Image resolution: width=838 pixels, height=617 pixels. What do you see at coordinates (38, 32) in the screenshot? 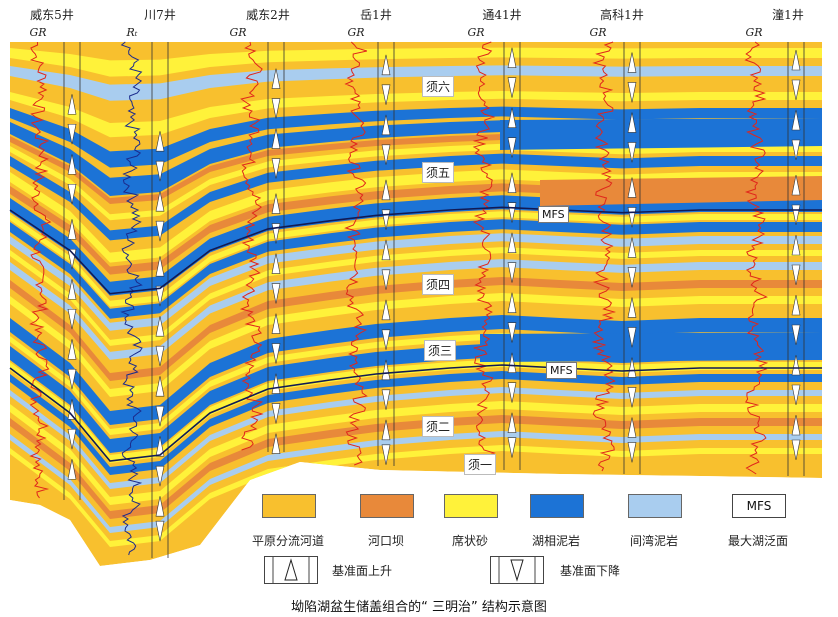
I see `log-type-weidong5: GR` at bounding box center [38, 32].